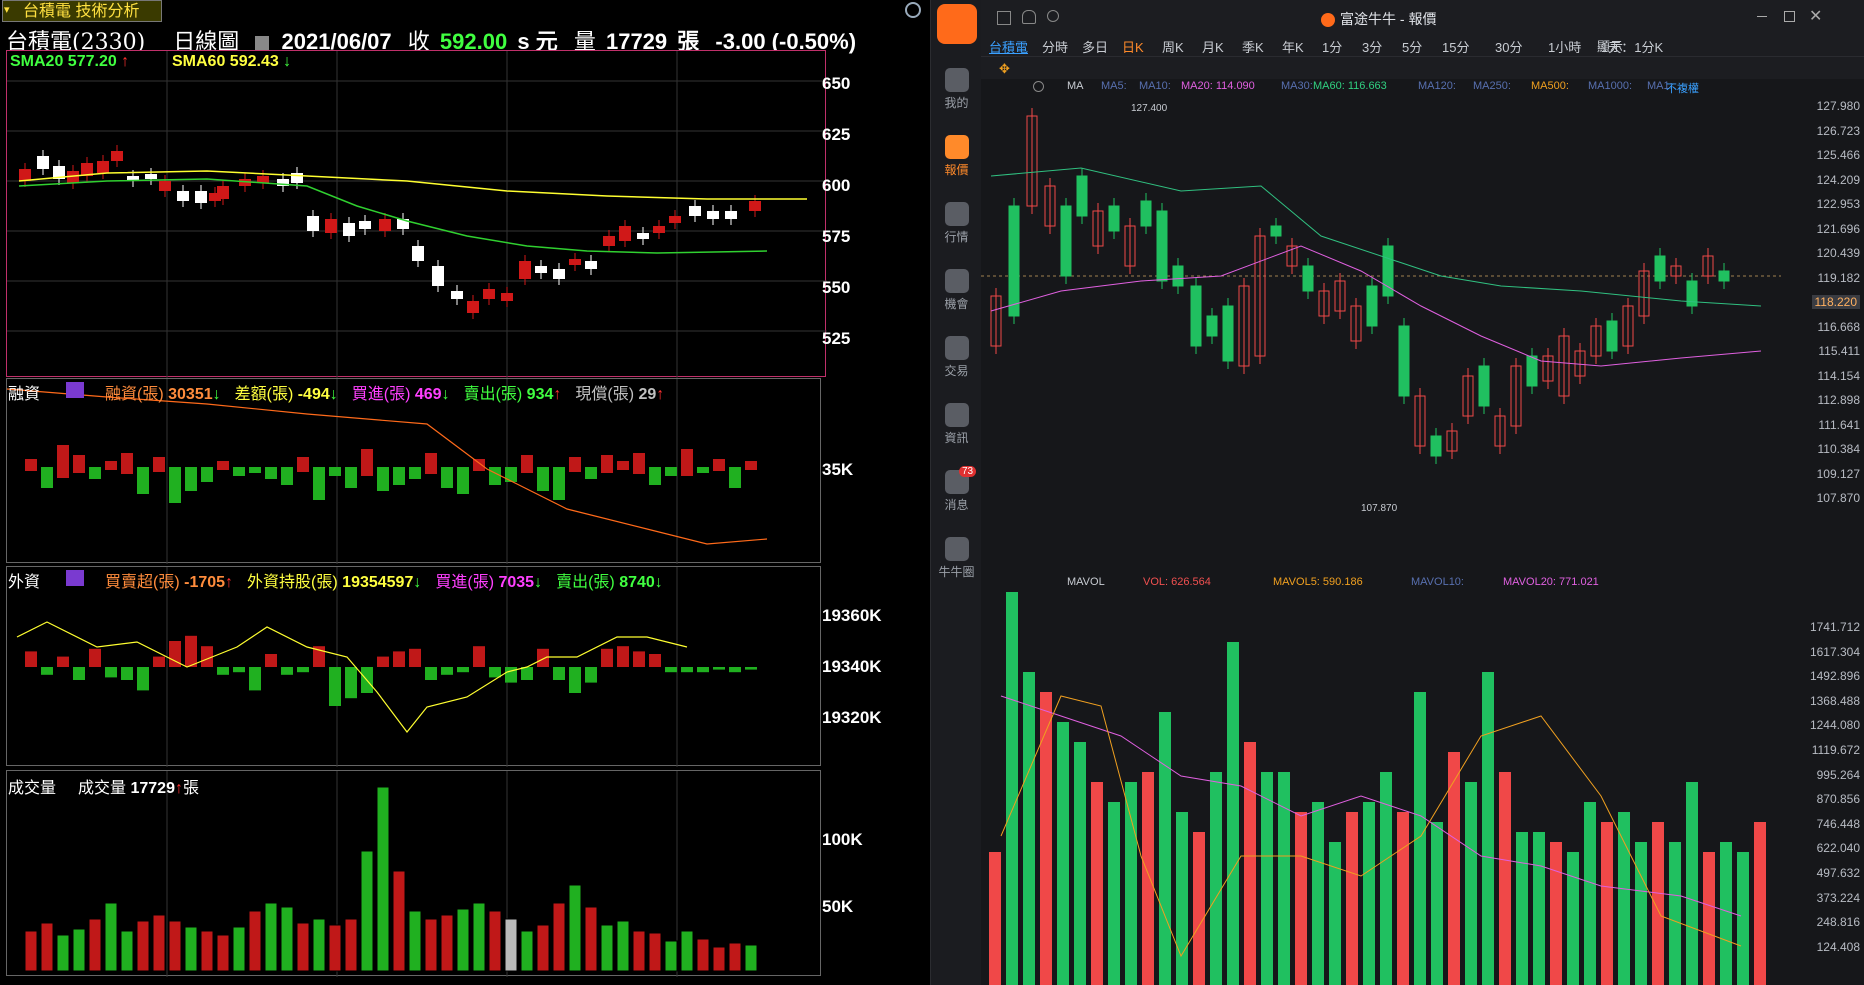  What do you see at coordinates (1218, 86) in the screenshot?
I see `ma-item: MA20: 114.090` at bounding box center [1218, 86].